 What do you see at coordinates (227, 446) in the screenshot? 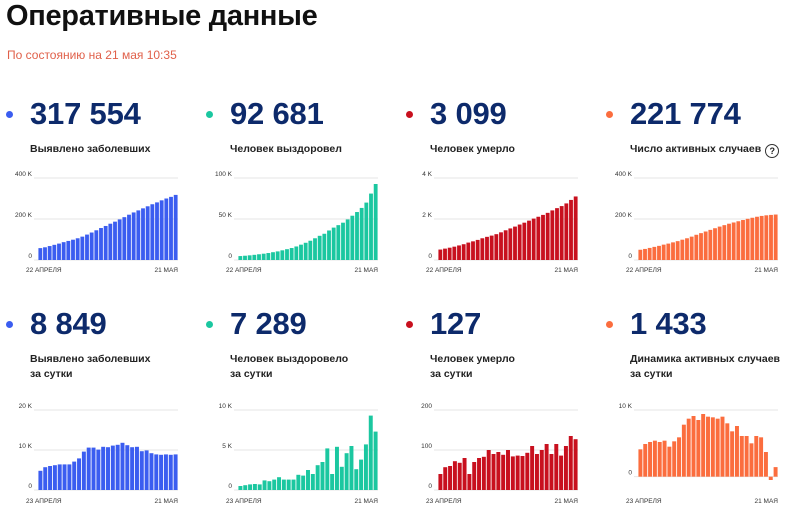
I see `y-tick-label: 5 K` at bounding box center [227, 446].